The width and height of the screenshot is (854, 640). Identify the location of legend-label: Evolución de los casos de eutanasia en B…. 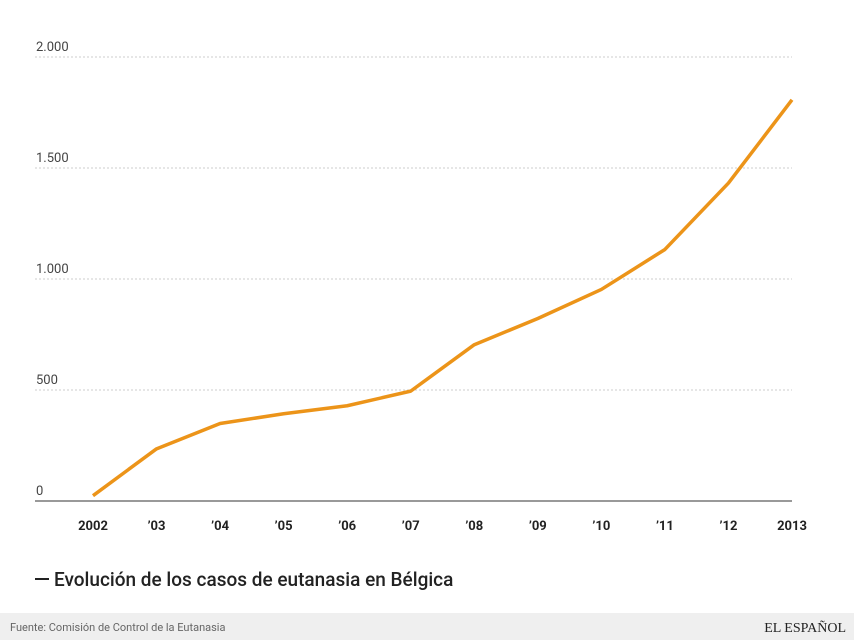
(253, 579).